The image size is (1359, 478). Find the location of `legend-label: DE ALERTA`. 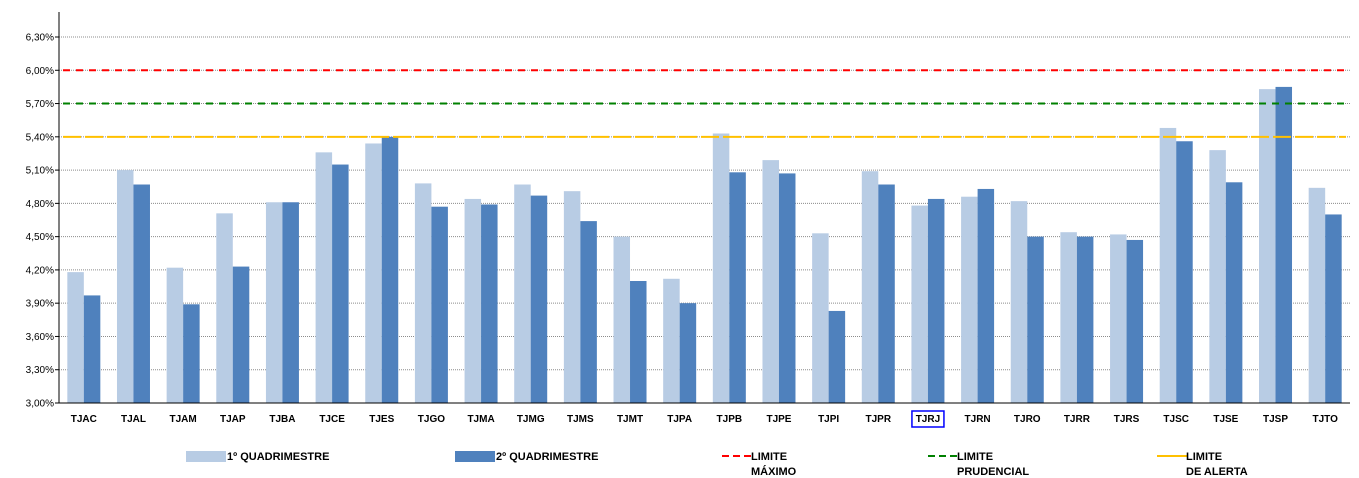

legend-label: DE ALERTA is located at coordinates (1217, 472).